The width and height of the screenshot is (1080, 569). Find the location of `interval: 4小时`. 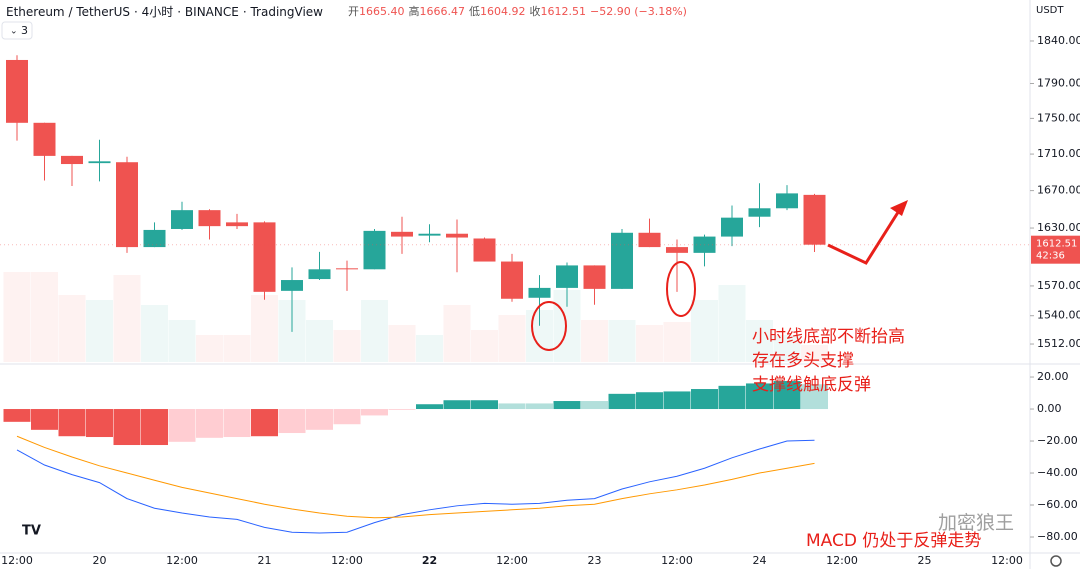

interval: 4小时 is located at coordinates (157, 12).